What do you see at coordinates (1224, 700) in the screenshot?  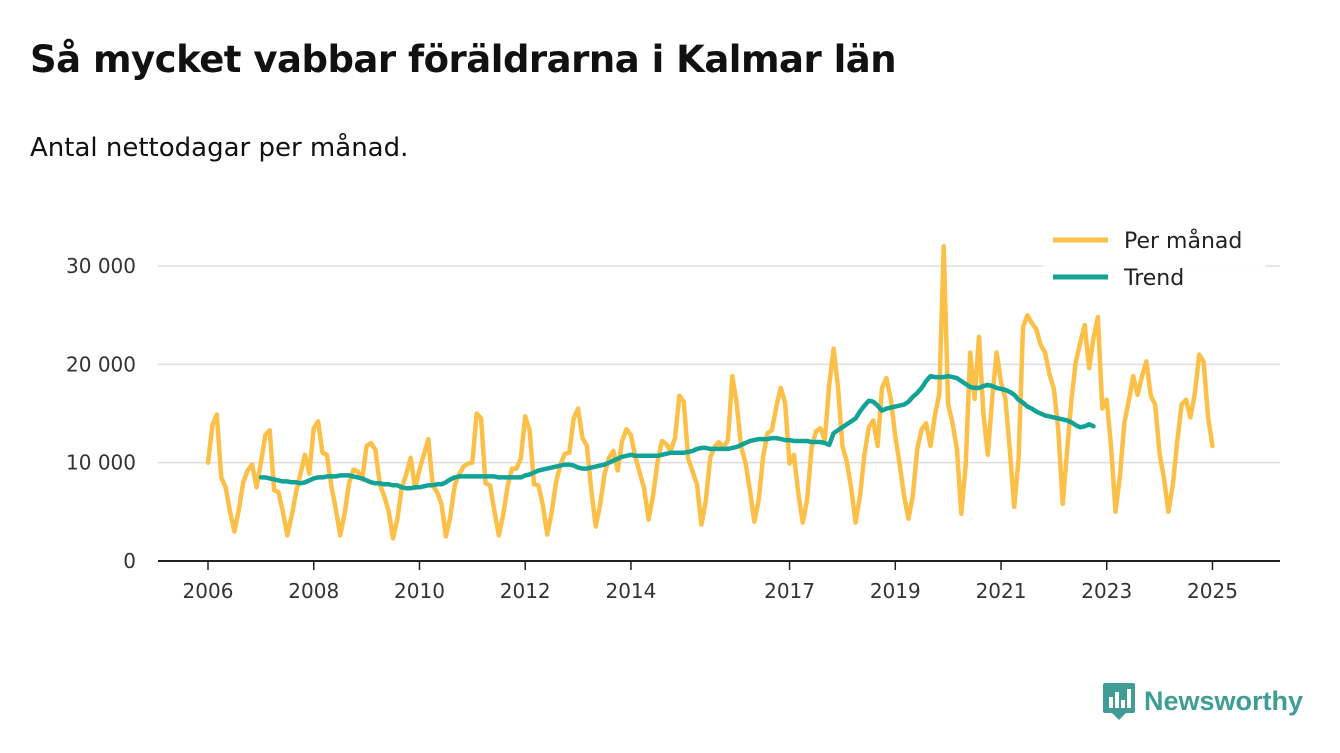 I see `brand-name: Newsworthy` at bounding box center [1224, 700].